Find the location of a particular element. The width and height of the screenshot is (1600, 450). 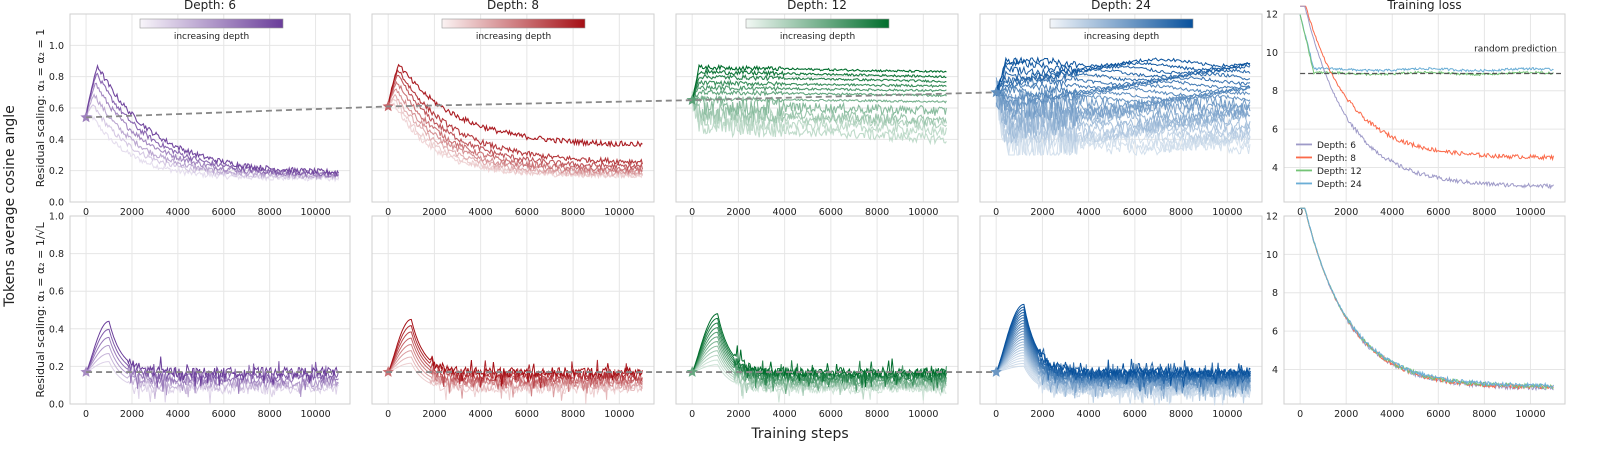

panel-loss-row2: 0 2000 4000 6000 8000 10000 4 6 8 10 12 is located at coordinates (1416, 313).